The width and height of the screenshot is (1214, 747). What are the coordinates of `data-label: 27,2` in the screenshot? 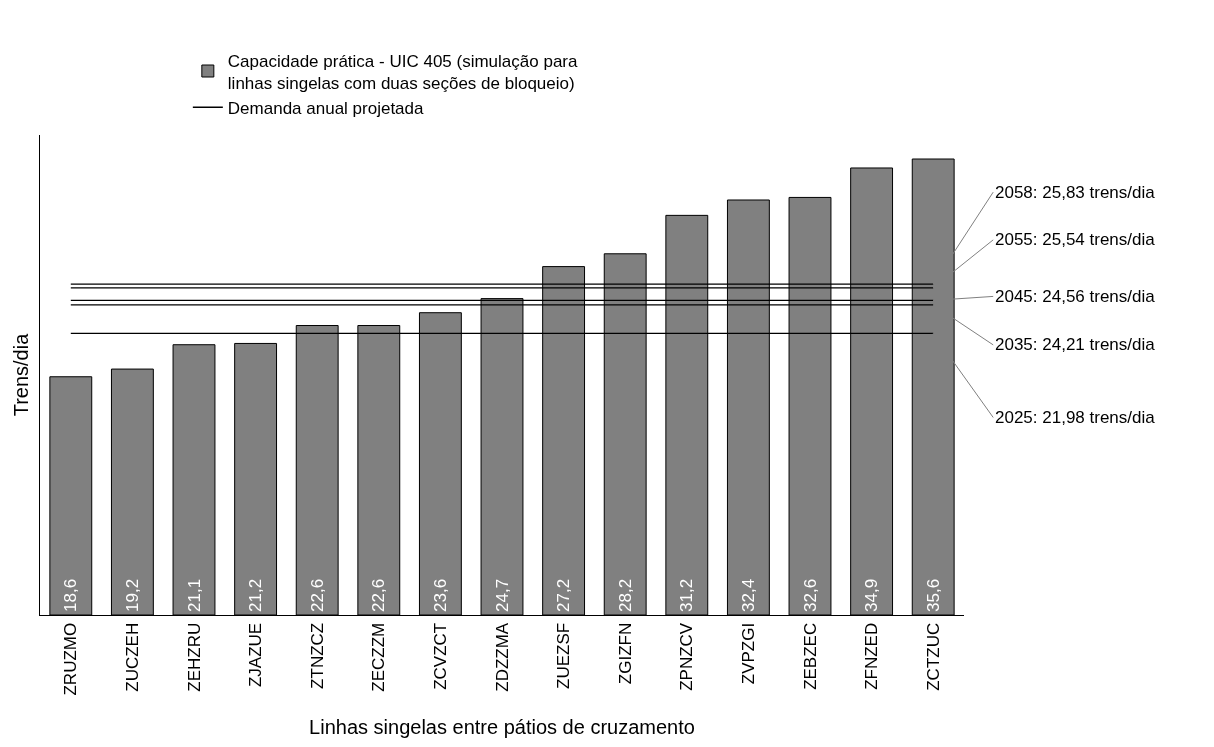 It's located at (564, 595).